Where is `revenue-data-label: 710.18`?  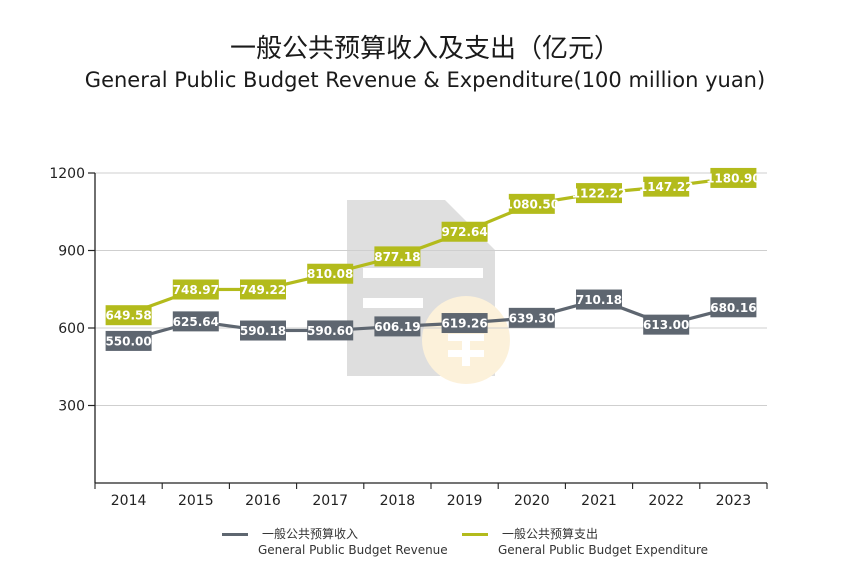 revenue-data-label: 710.18 is located at coordinates (599, 300).